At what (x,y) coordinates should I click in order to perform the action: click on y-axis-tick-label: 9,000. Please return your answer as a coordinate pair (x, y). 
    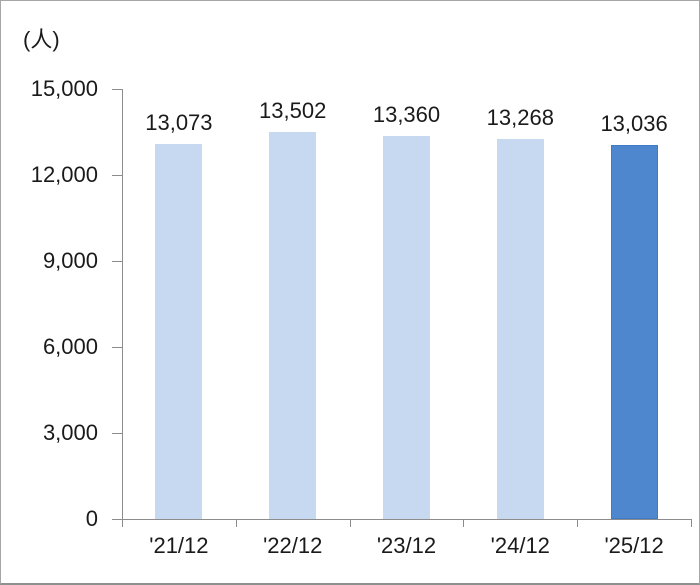
    Looking at the image, I should click on (70, 260).